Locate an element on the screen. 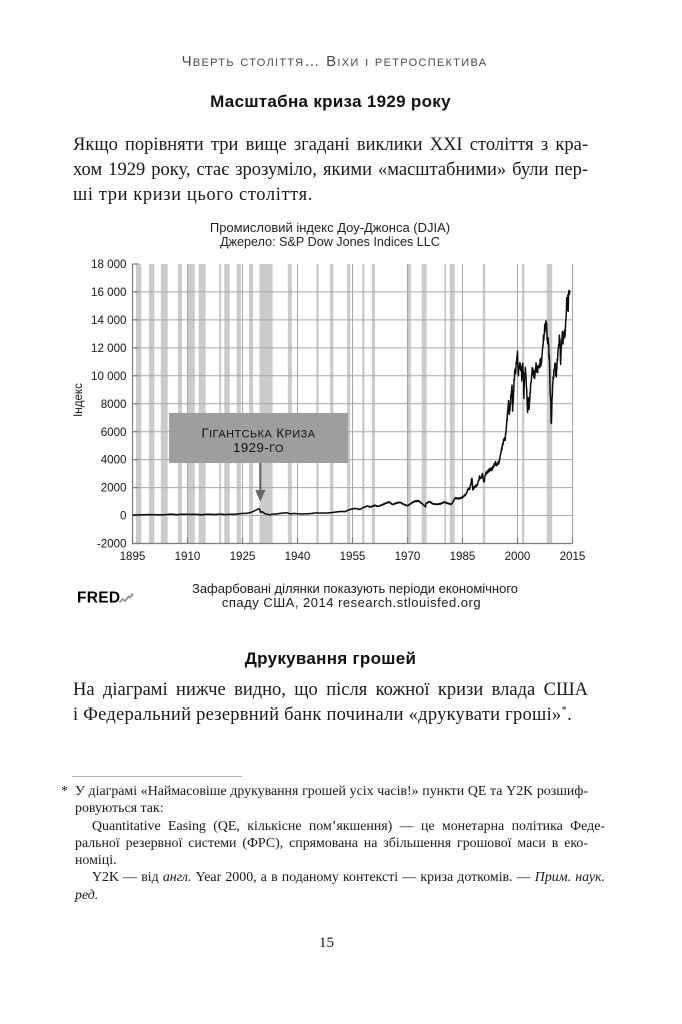 The width and height of the screenshot is (682, 1024). svg-text: 16 000 is located at coordinates (108, 292).